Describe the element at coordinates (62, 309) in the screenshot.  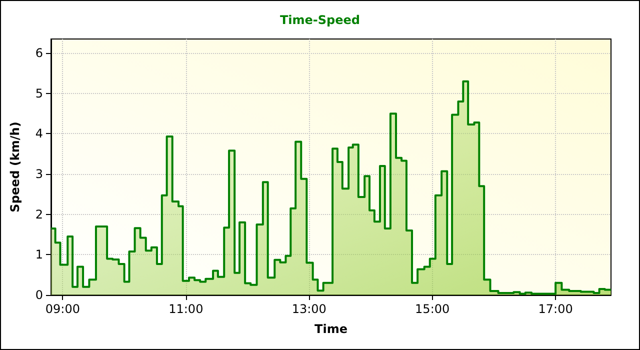
I see `x-tick-label: 09:00` at that location.